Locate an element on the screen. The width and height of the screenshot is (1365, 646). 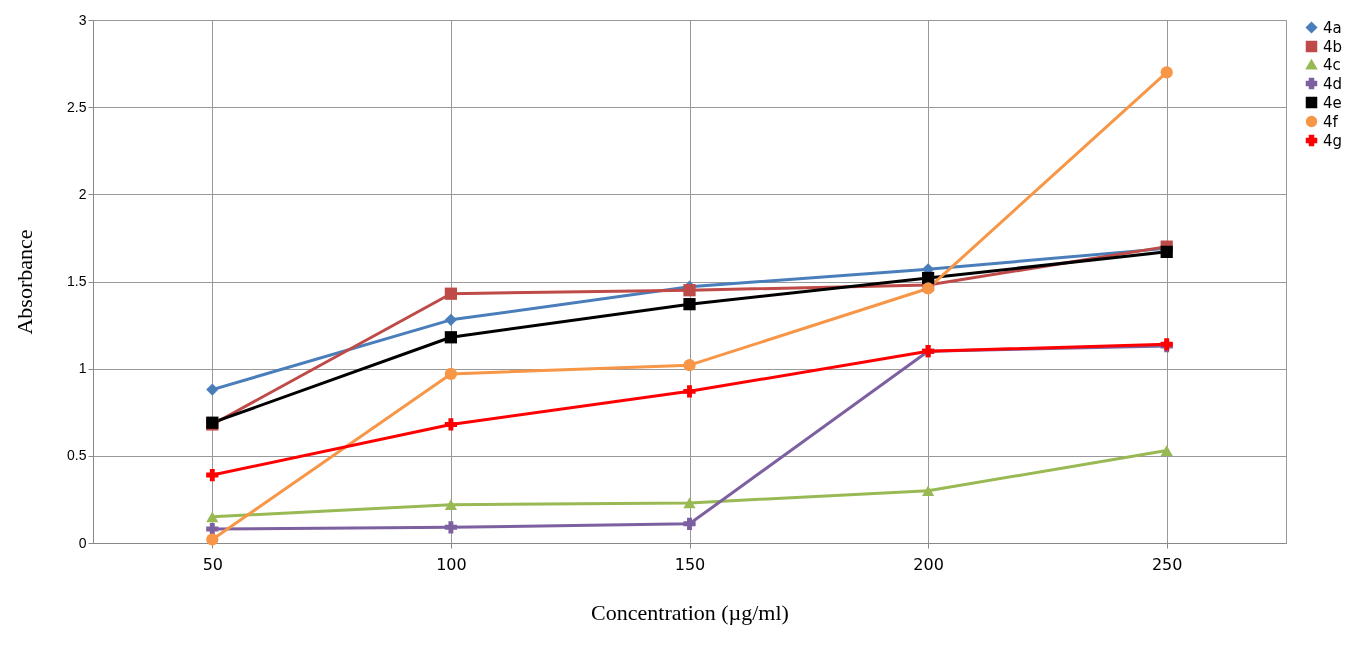
y-tick-label: 1 is located at coordinates (82, 368).